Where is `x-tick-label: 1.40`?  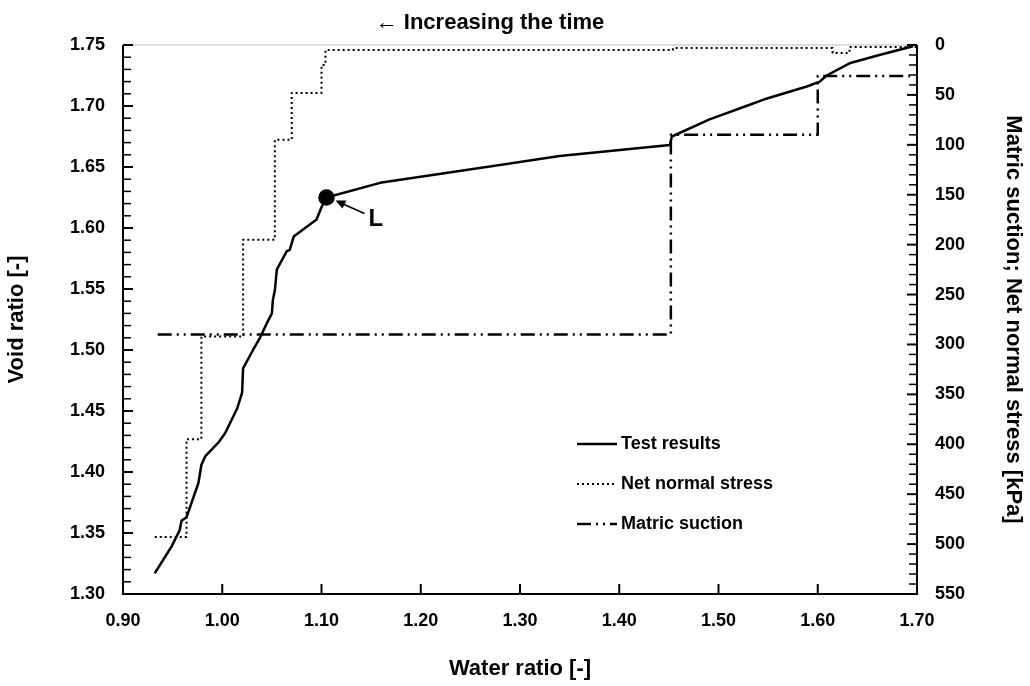 x-tick-label: 1.40 is located at coordinates (619, 619).